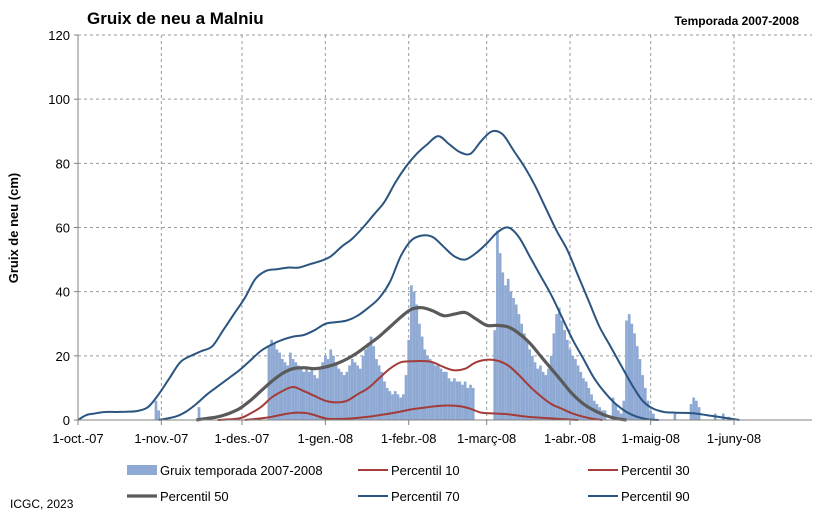 The width and height of the screenshot is (815, 526). What do you see at coordinates (63, 228) in the screenshot?
I see `y-tick-label: 60` at bounding box center [63, 228].